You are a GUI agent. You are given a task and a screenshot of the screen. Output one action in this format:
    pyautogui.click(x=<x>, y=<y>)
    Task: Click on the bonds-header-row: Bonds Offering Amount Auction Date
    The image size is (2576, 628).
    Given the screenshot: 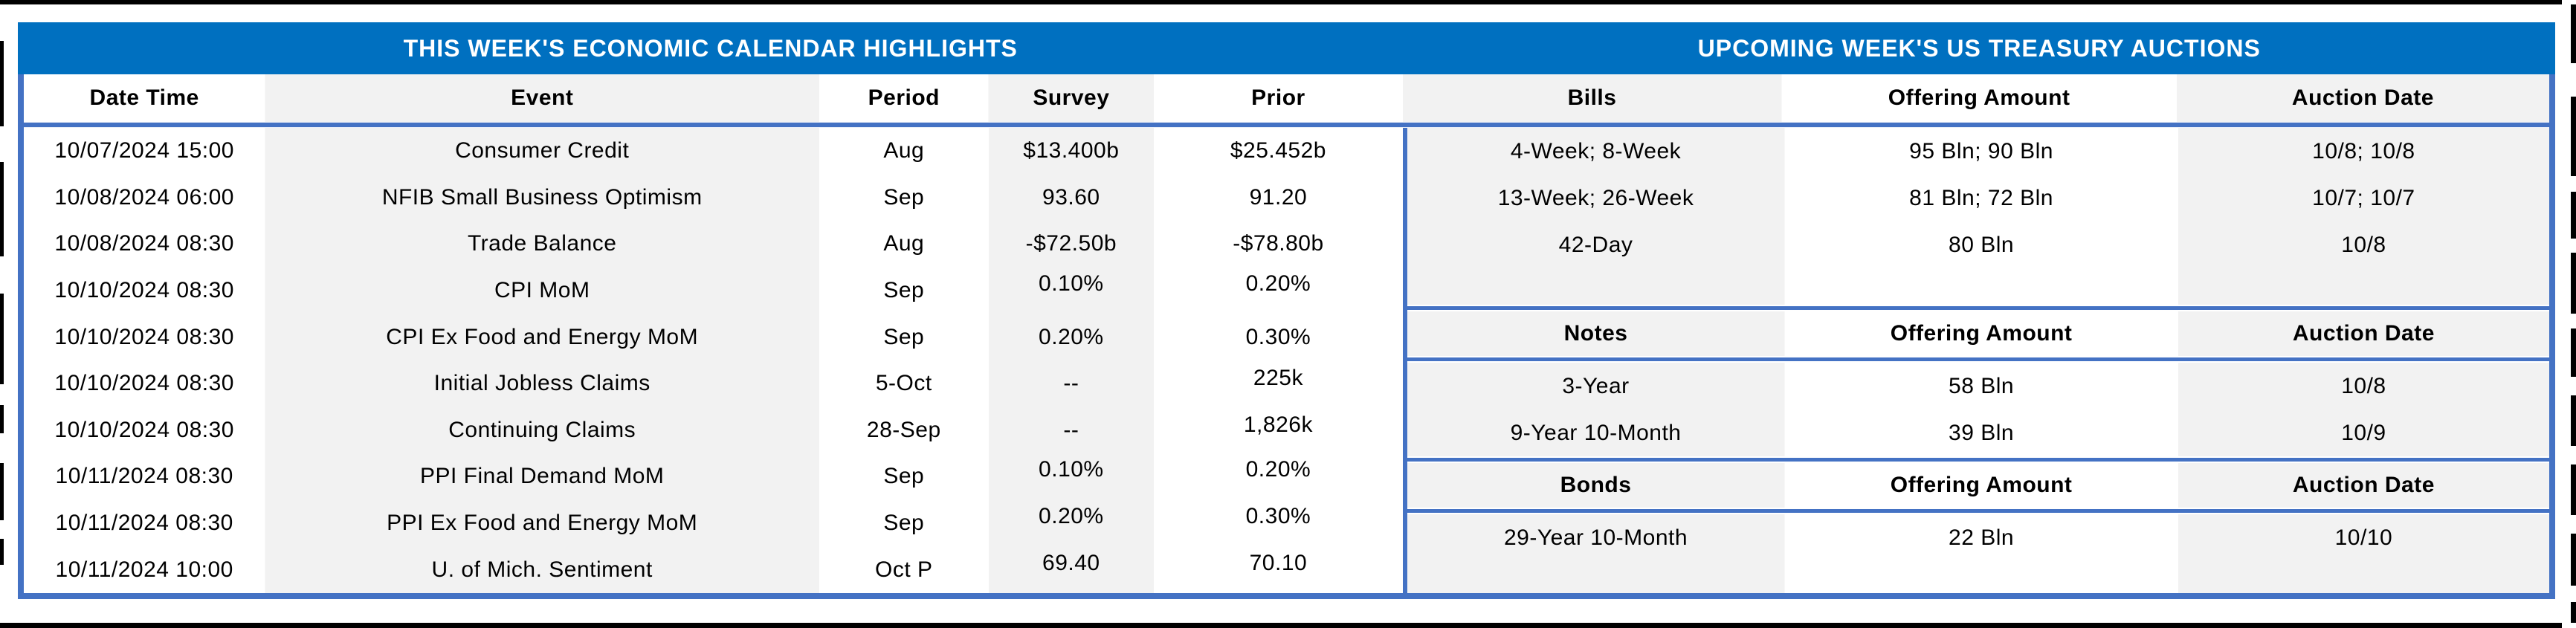 What is the action you would take?
    pyautogui.click(x=1978, y=485)
    